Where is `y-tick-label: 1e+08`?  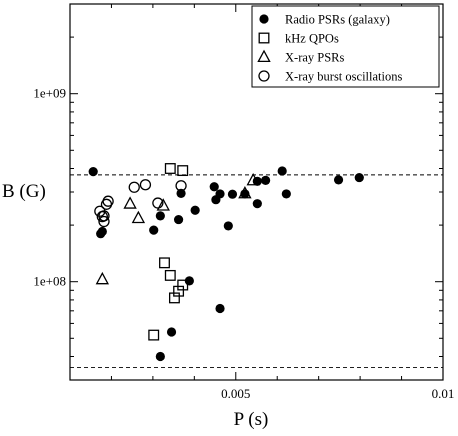 y-tick-label: 1e+08 is located at coordinates (49, 281).